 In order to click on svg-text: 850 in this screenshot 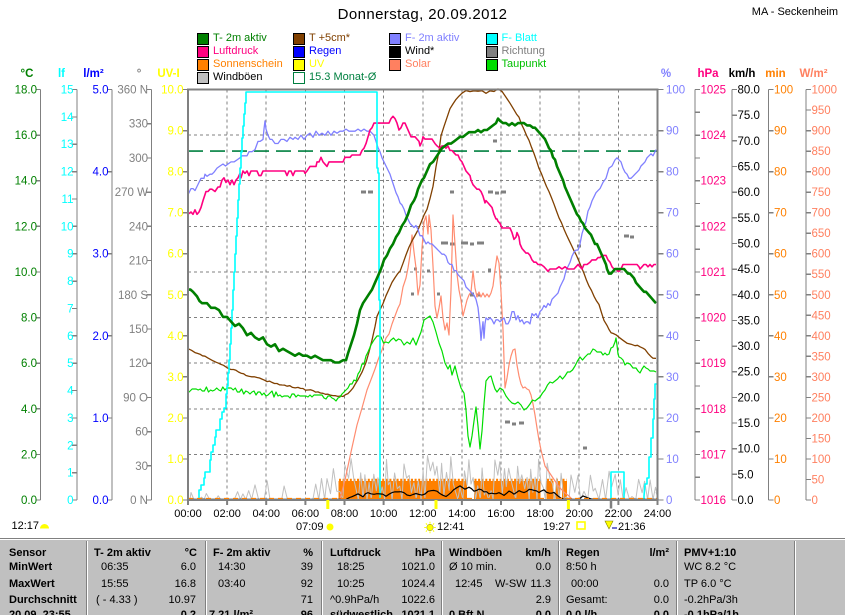, I will do `click(821, 152)`.